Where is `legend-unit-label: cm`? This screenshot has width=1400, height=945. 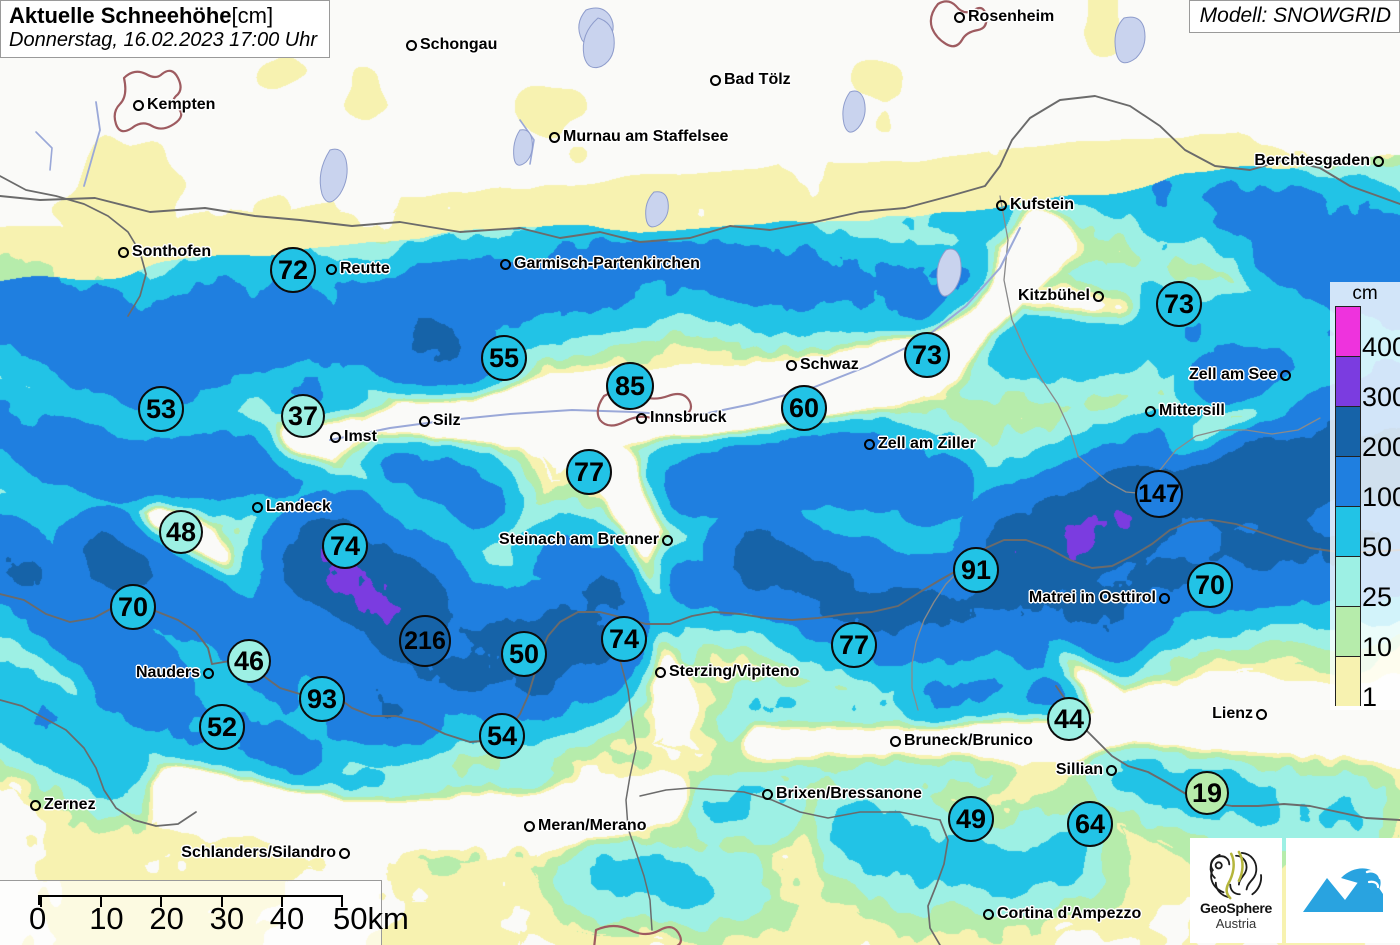 legend-unit-label: cm is located at coordinates (1365, 293).